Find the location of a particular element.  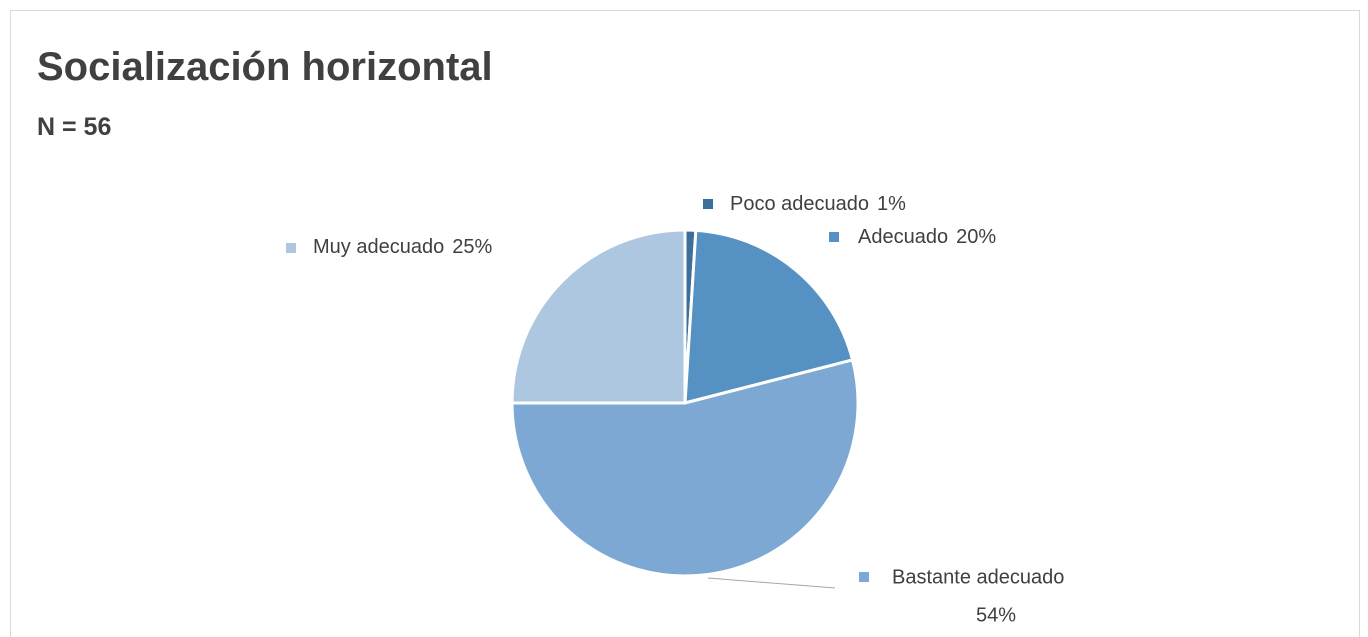

slice-label: Adecuado 20% is located at coordinates (927, 237).